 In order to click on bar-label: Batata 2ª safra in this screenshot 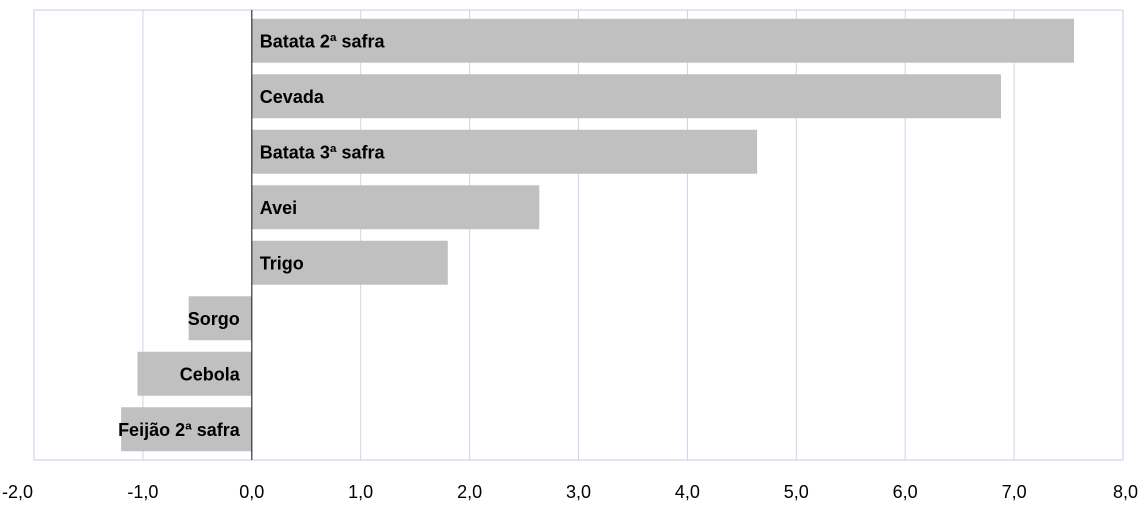, I will do `click(323, 41)`.